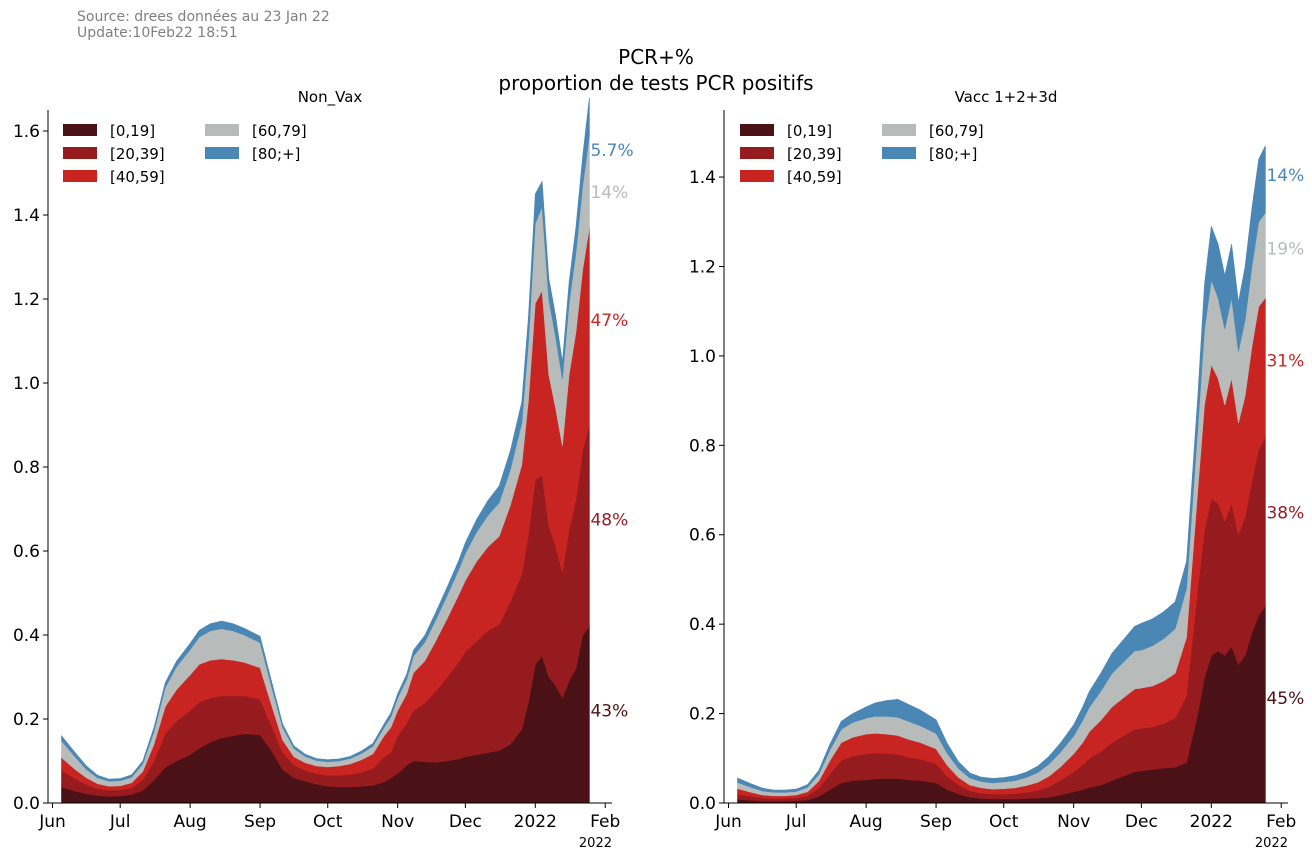 Image resolution: width=1312 pixels, height=858 pixels. What do you see at coordinates (1285, 250) in the screenshot?
I see `end-label: 19%` at bounding box center [1285, 250].